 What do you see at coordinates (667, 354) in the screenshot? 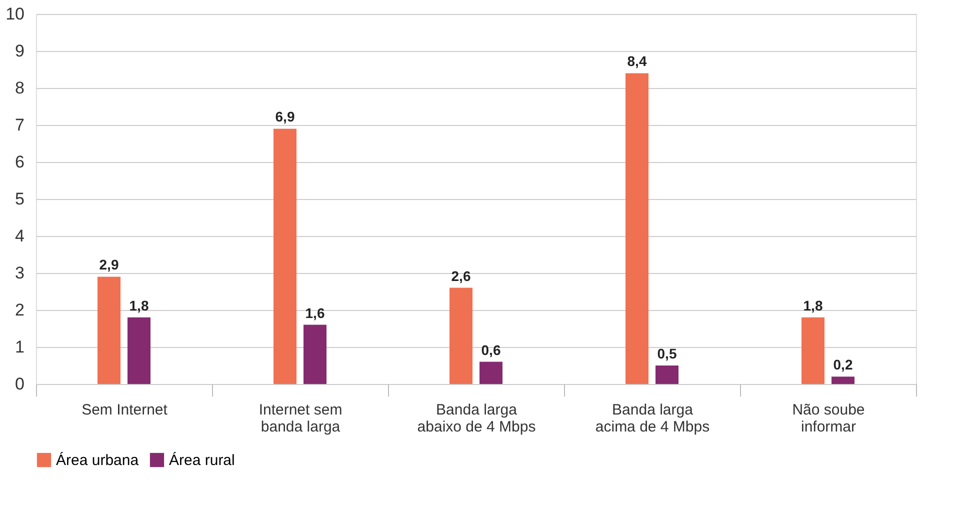
I see `data-label: 0,5` at bounding box center [667, 354].